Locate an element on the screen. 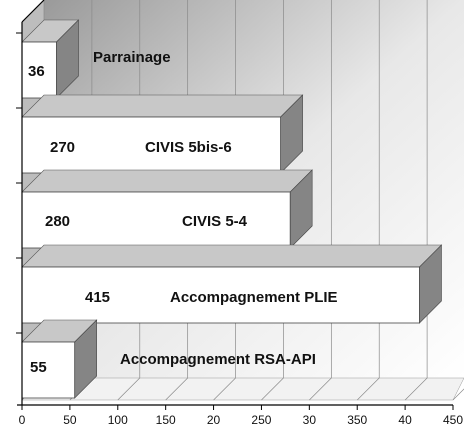 The height and width of the screenshot is (437, 464). x-tick-label: 30 is located at coordinates (310, 420).